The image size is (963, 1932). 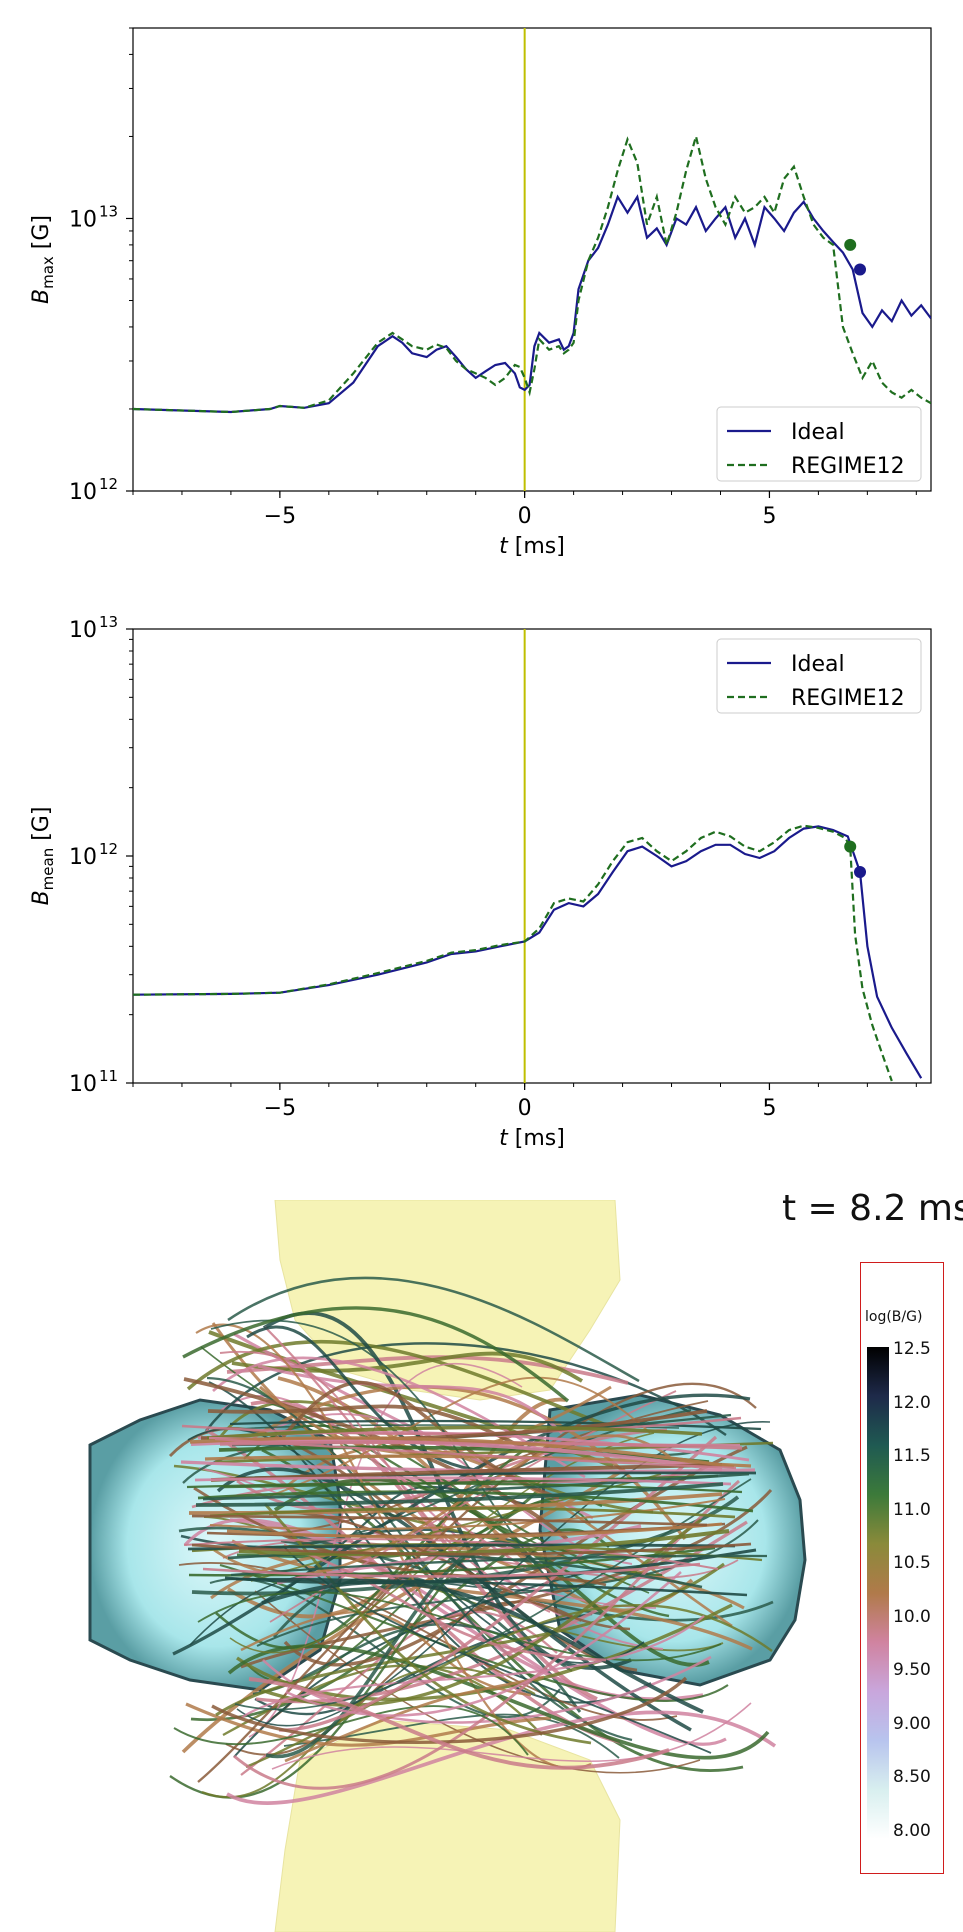 I want to click on colorbar-tick-label: 12.0, so click(x=912, y=1402).